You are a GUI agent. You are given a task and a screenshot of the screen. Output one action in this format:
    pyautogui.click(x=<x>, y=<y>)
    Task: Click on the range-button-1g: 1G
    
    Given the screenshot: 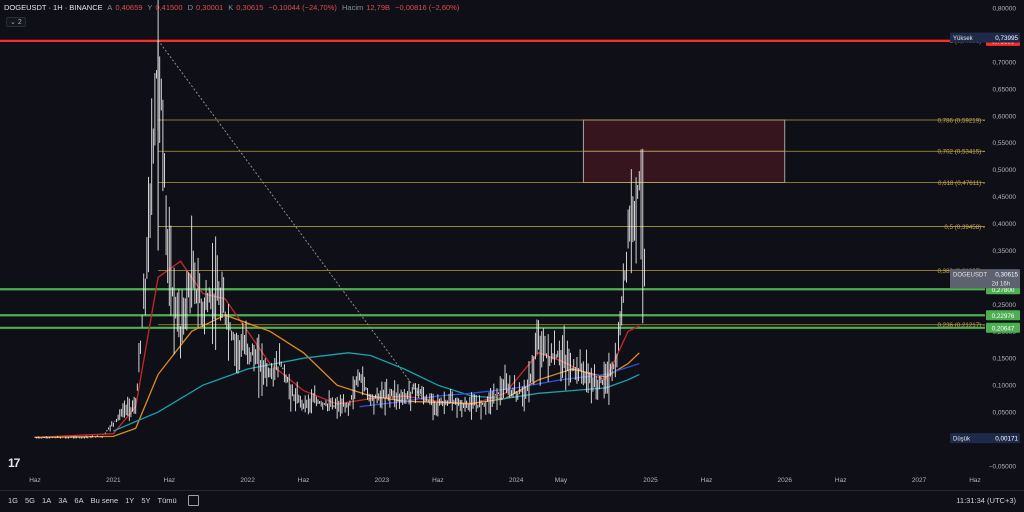 What is the action you would take?
    pyautogui.click(x=13, y=500)
    